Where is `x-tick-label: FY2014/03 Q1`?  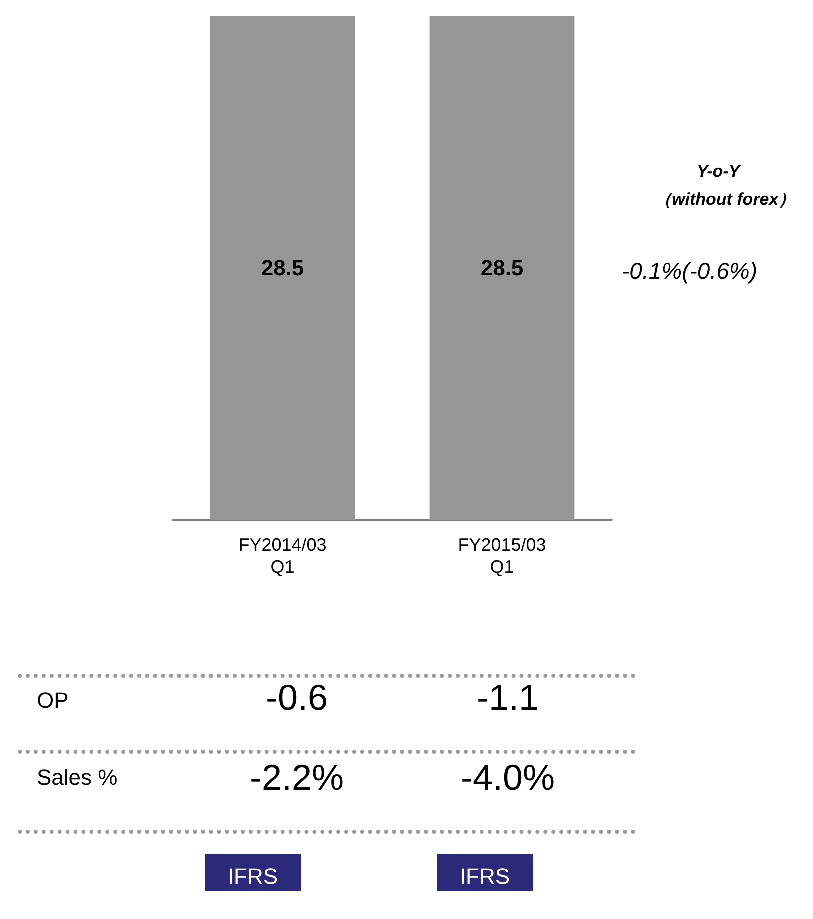 x-tick-label: FY2014/03 Q1 is located at coordinates (282, 556).